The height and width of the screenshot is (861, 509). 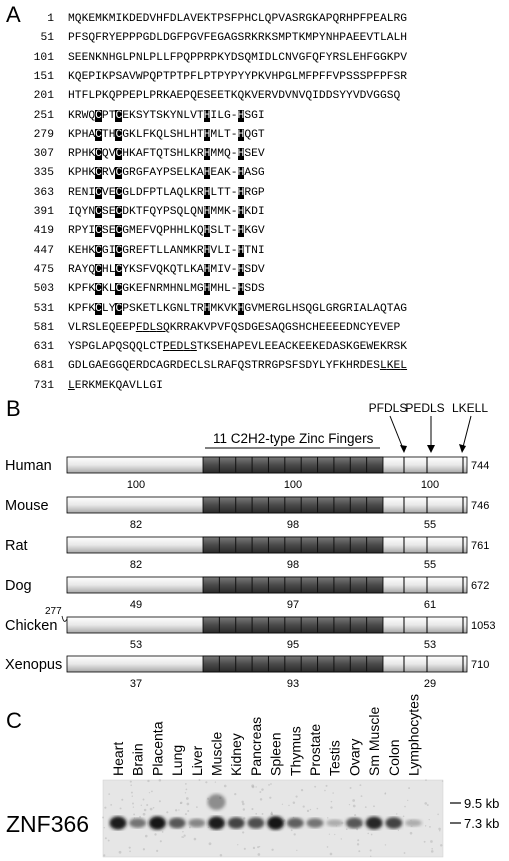 I want to click on tissue-label: Pancreas, so click(x=256, y=746).